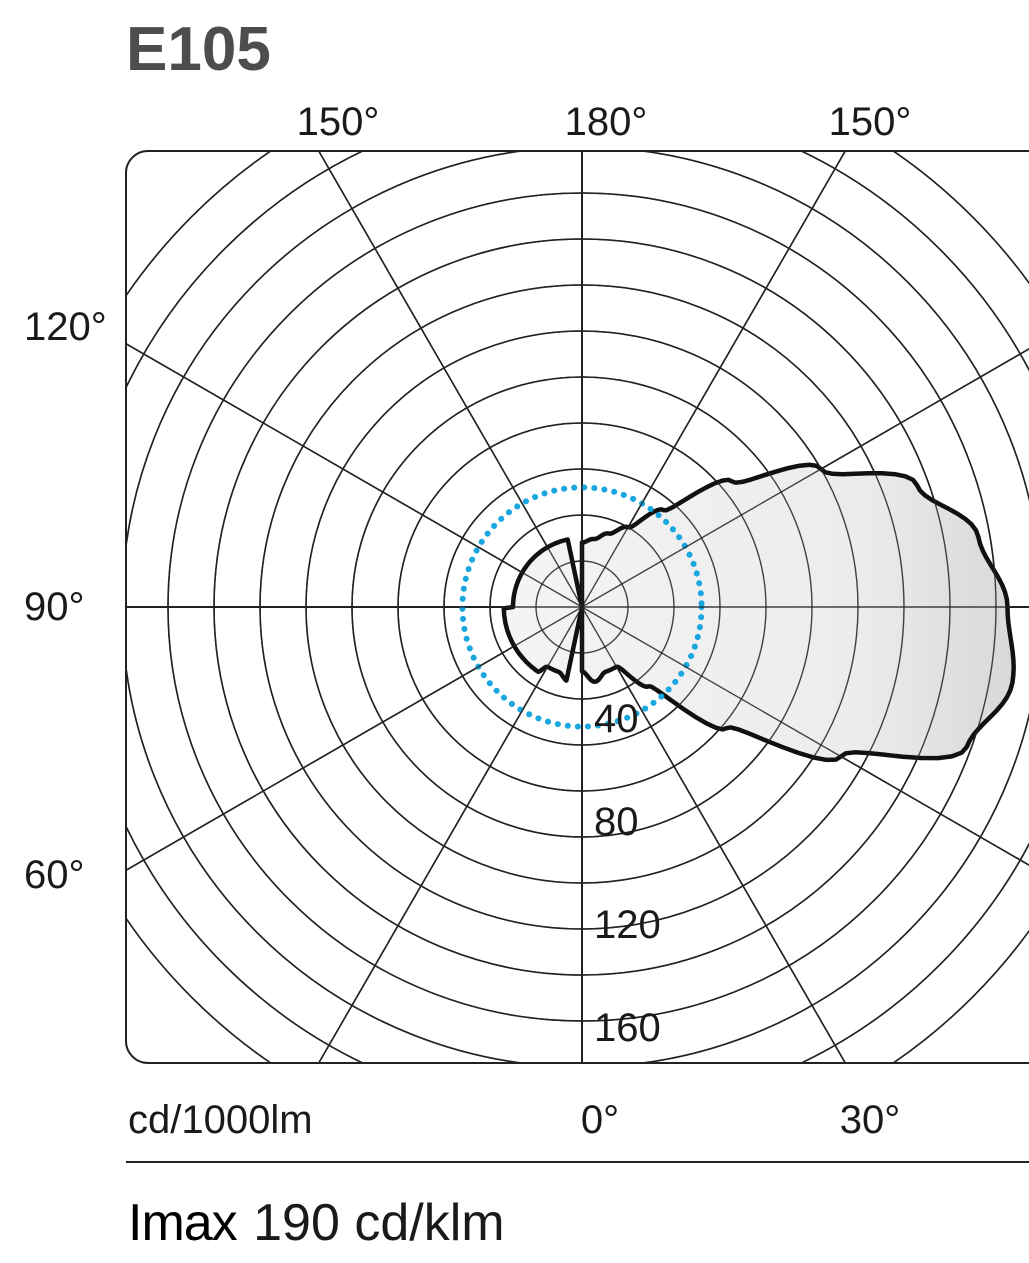 This screenshot has width=1029, height=1263. Describe the element at coordinates (627, 1028) in the screenshot. I see `radial-tick-label: 160` at that location.